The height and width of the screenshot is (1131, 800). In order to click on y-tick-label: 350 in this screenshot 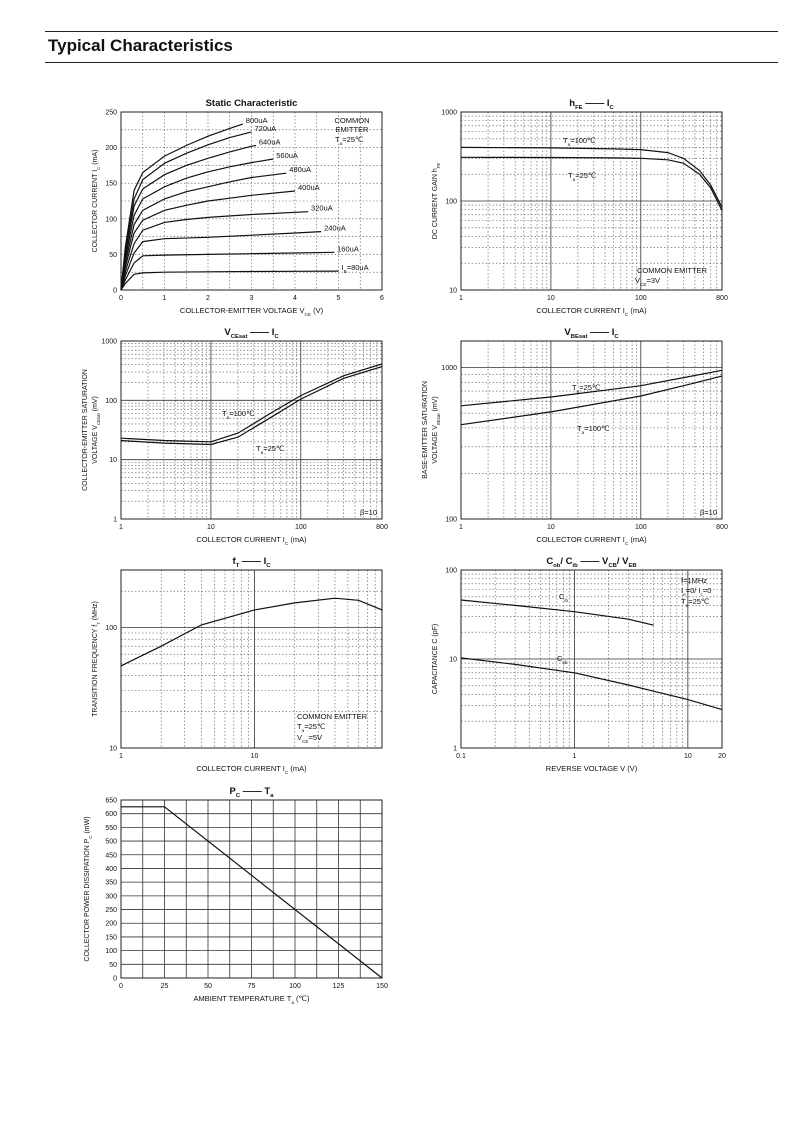, I will do `click(111, 883)`.